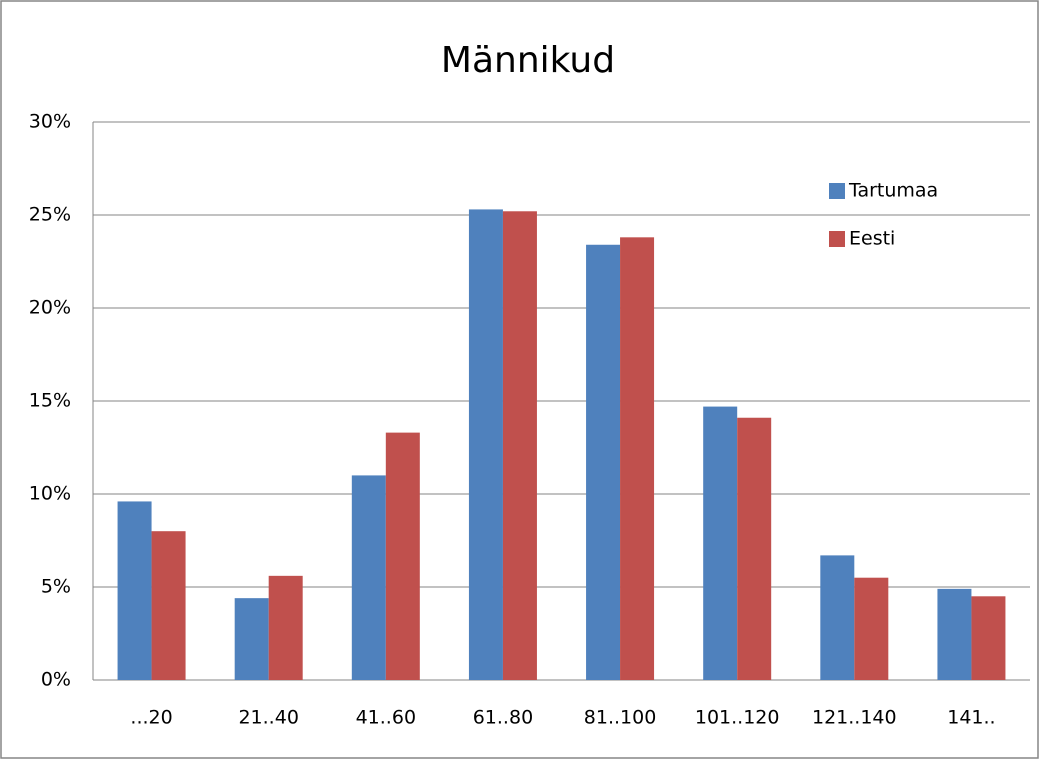 Image resolution: width=1040 pixels, height=760 pixels. Describe the element at coordinates (50, 401) in the screenshot. I see `y-tick-label: 15%` at that location.